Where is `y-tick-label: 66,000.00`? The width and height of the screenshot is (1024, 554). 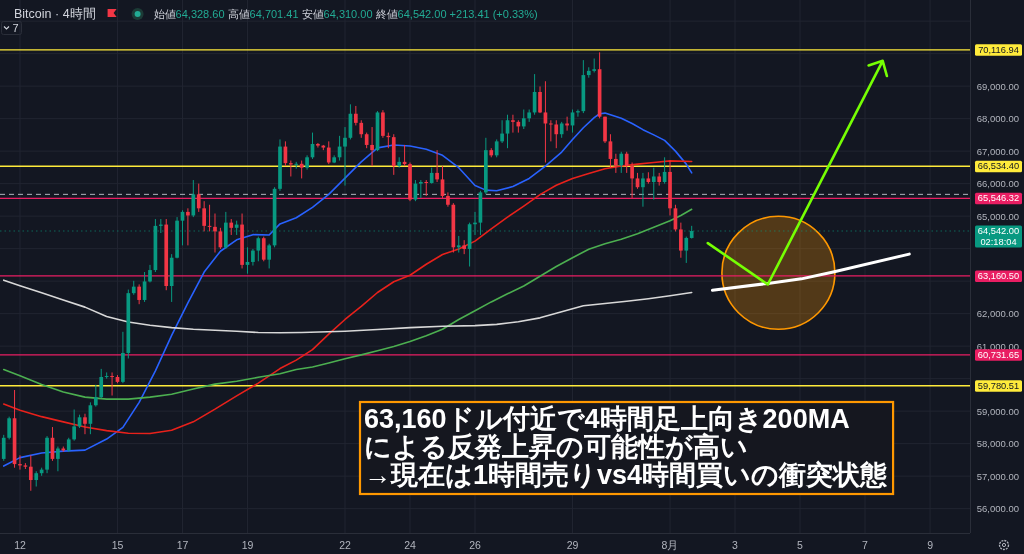 y-tick-label: 66,000.00 is located at coordinates (997, 184).